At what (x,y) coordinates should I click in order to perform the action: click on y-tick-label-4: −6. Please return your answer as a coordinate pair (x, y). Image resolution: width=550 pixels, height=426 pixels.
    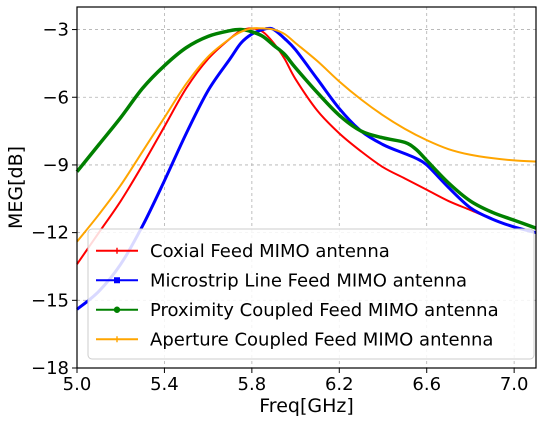
    Looking at the image, I should click on (55, 97).